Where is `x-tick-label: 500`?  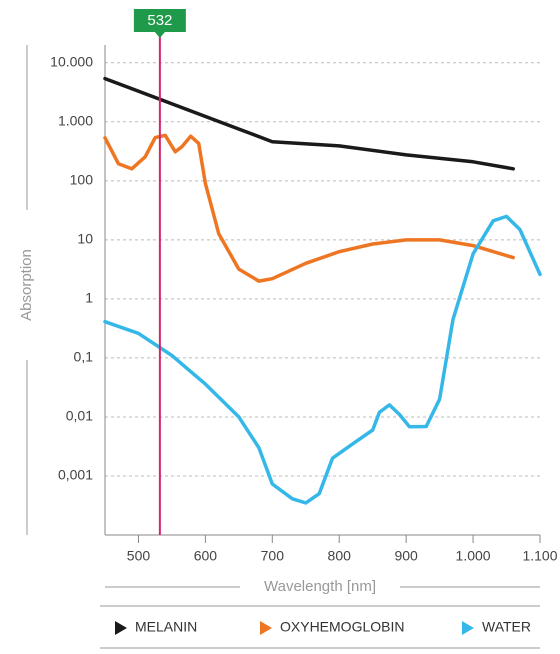 x-tick-label: 500 is located at coordinates (139, 556).